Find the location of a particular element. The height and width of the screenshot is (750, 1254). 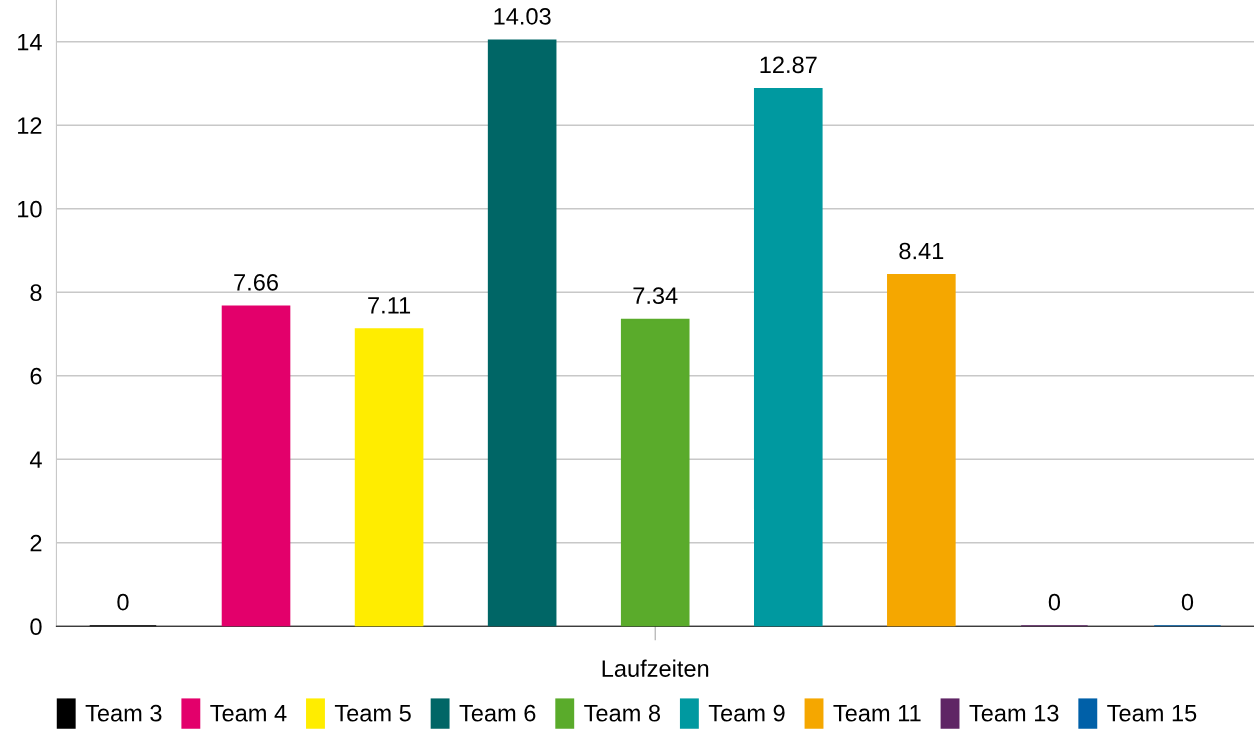

legend-label: Team 8 is located at coordinates (622, 713).